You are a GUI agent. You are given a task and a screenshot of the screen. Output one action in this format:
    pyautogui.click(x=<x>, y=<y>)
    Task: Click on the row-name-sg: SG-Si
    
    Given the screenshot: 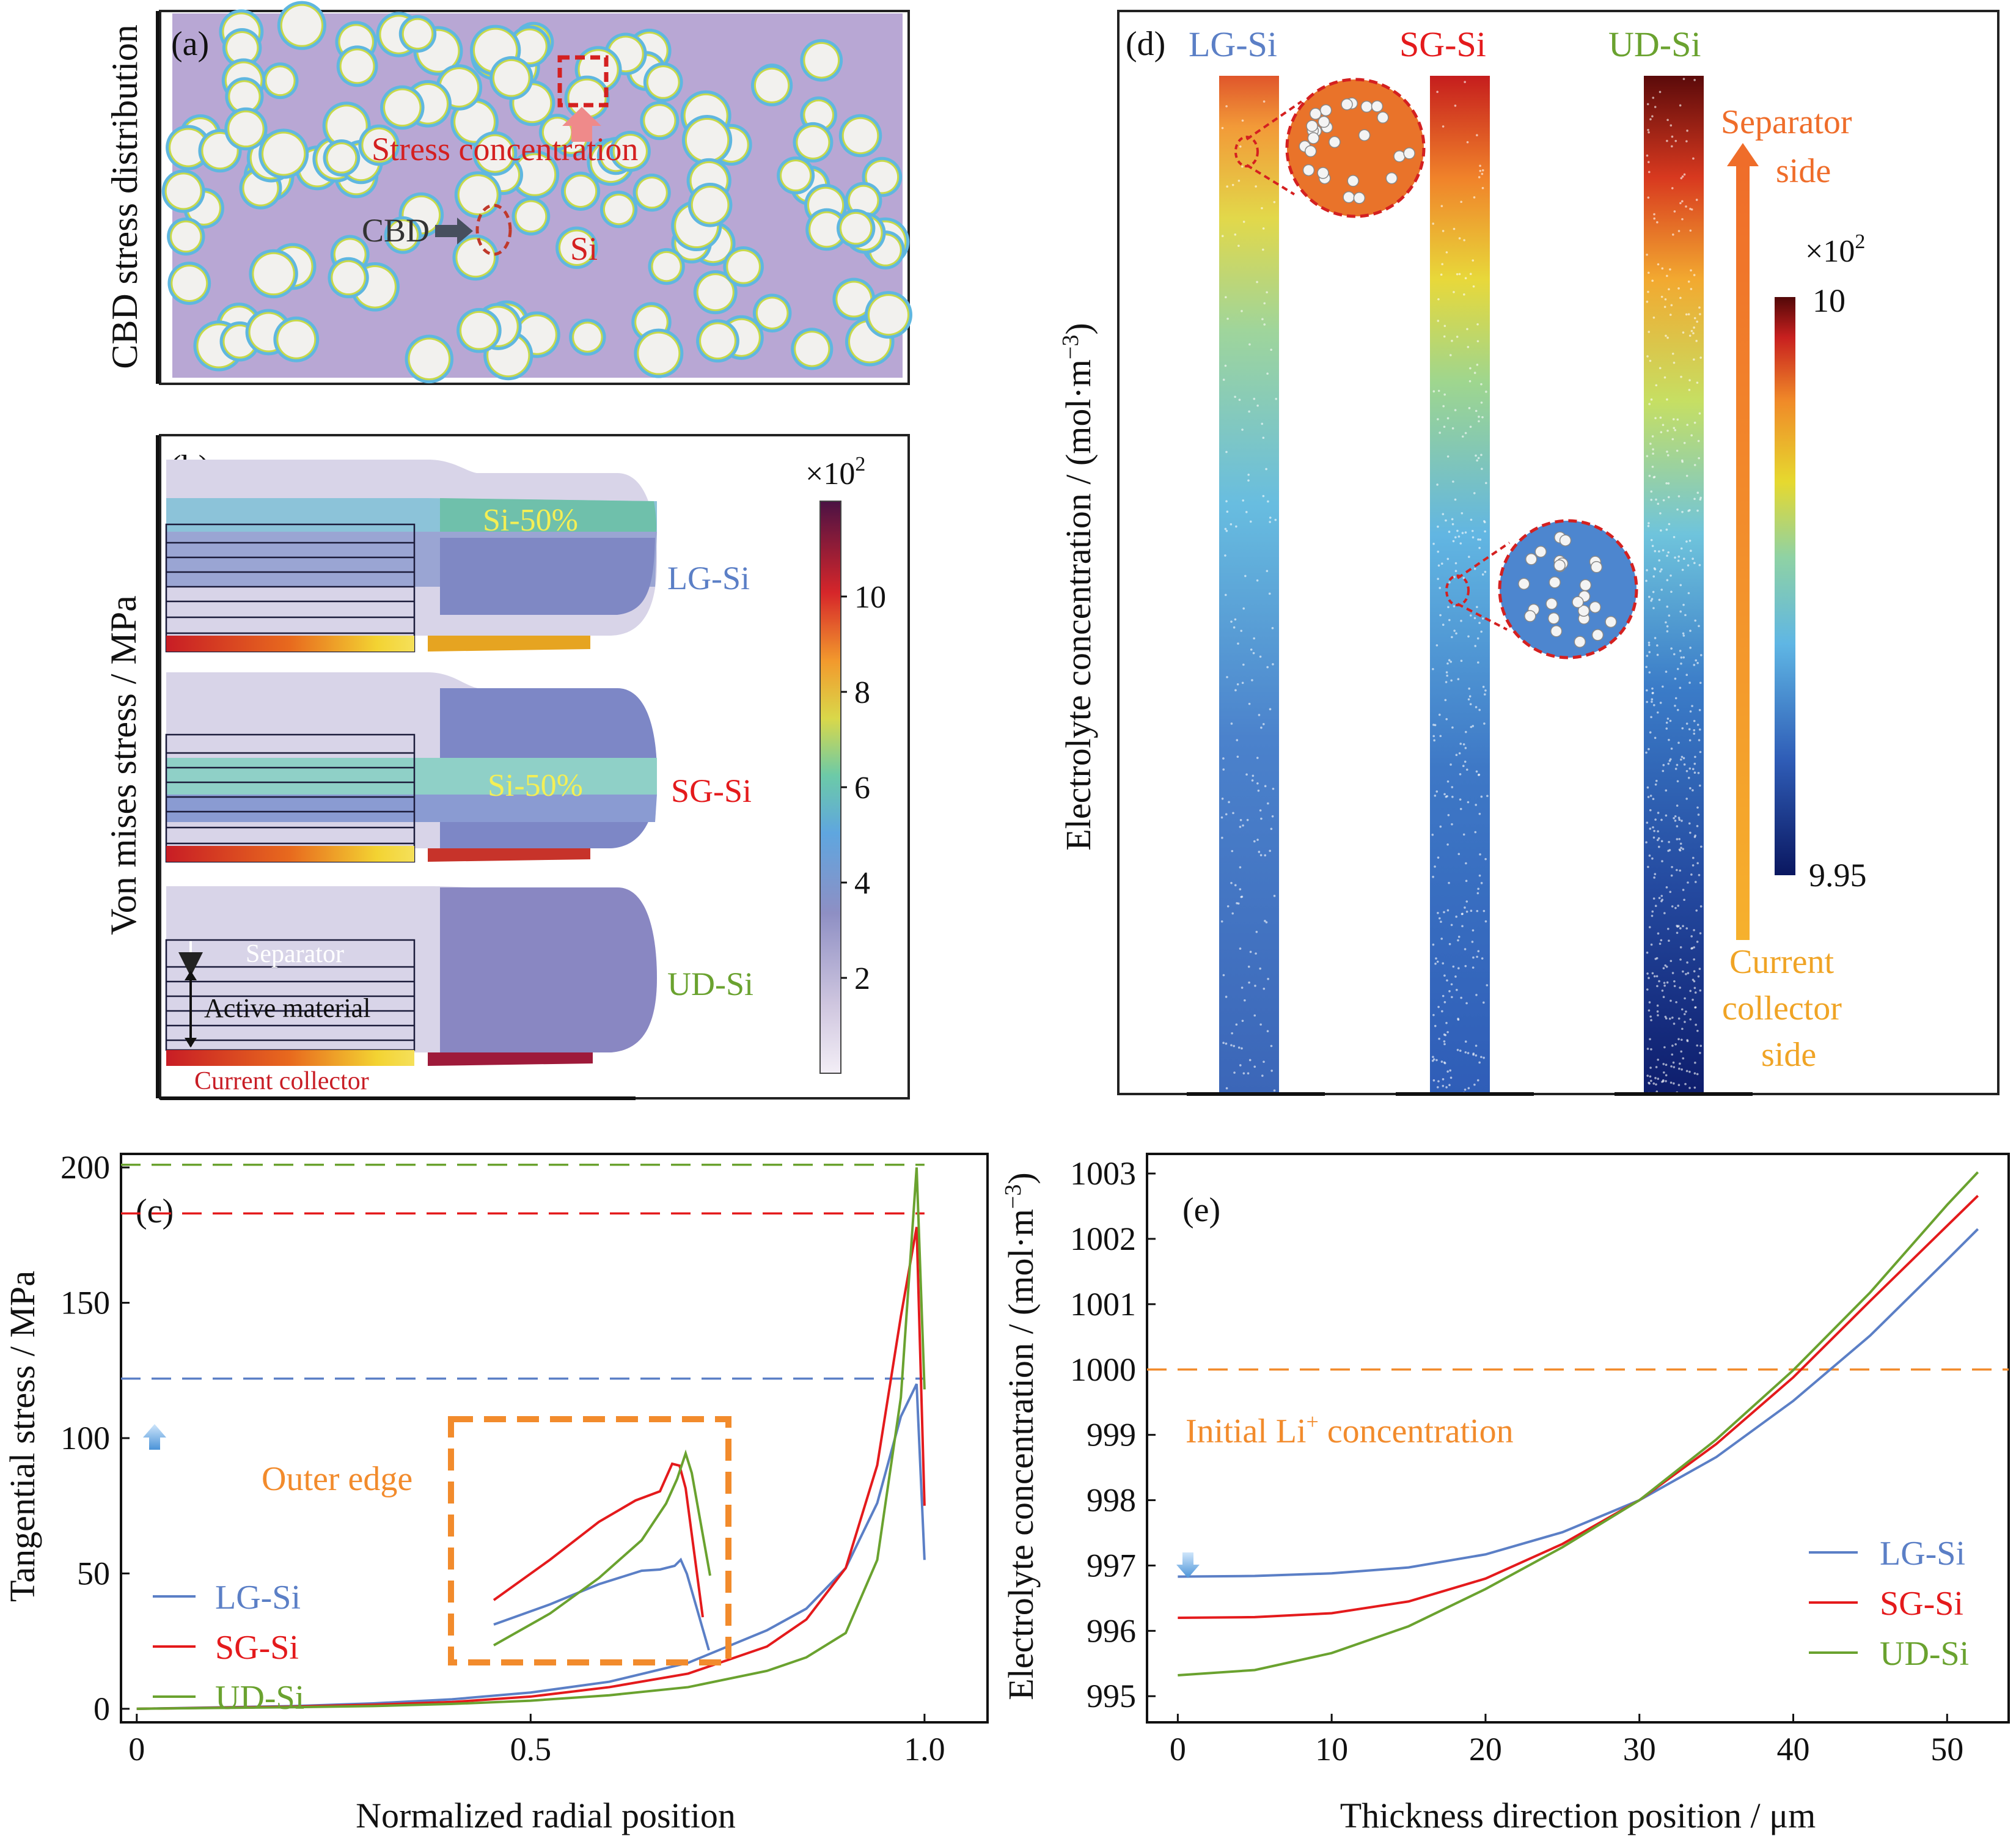 What is the action you would take?
    pyautogui.click(x=712, y=791)
    